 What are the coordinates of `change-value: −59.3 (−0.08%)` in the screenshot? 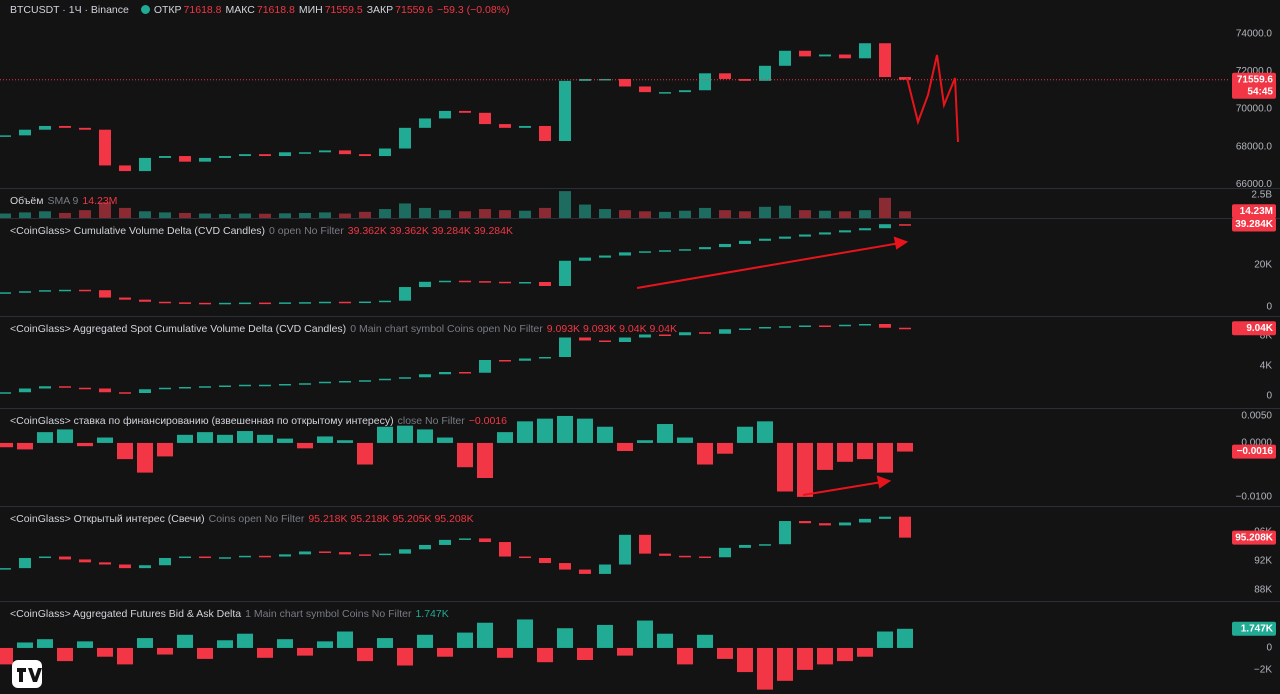 It's located at (473, 10).